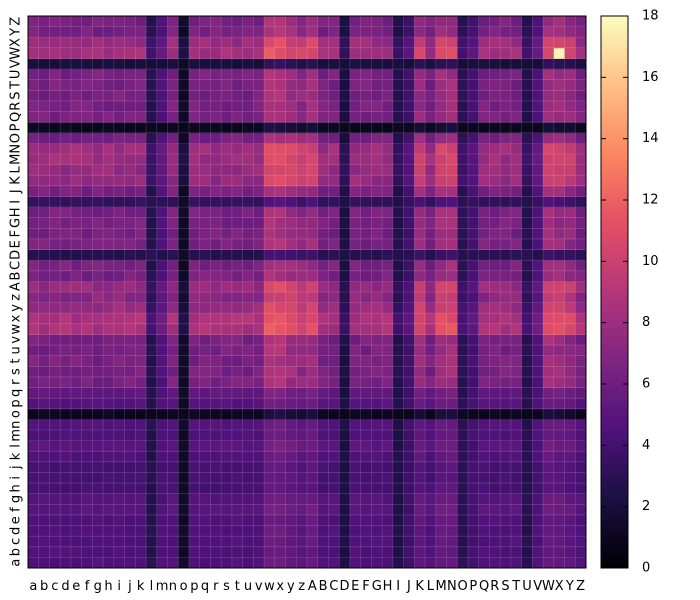 The height and width of the screenshot is (600, 700). I want to click on y-tick-label: M, so click(16, 159).